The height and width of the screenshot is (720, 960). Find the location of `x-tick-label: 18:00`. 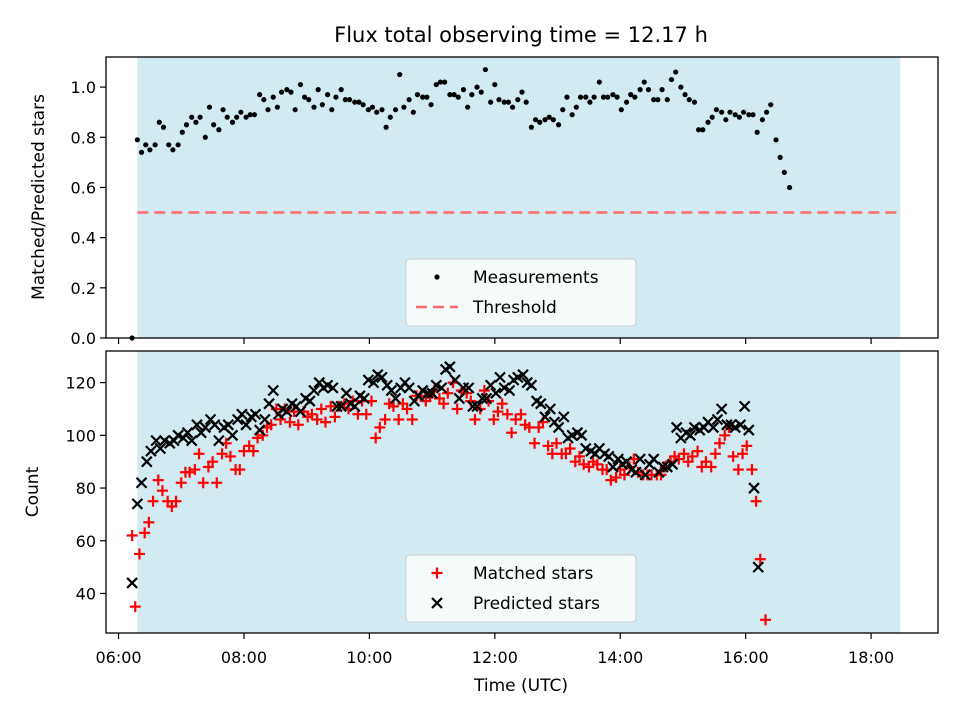

x-tick-label: 18:00 is located at coordinates (871, 657).